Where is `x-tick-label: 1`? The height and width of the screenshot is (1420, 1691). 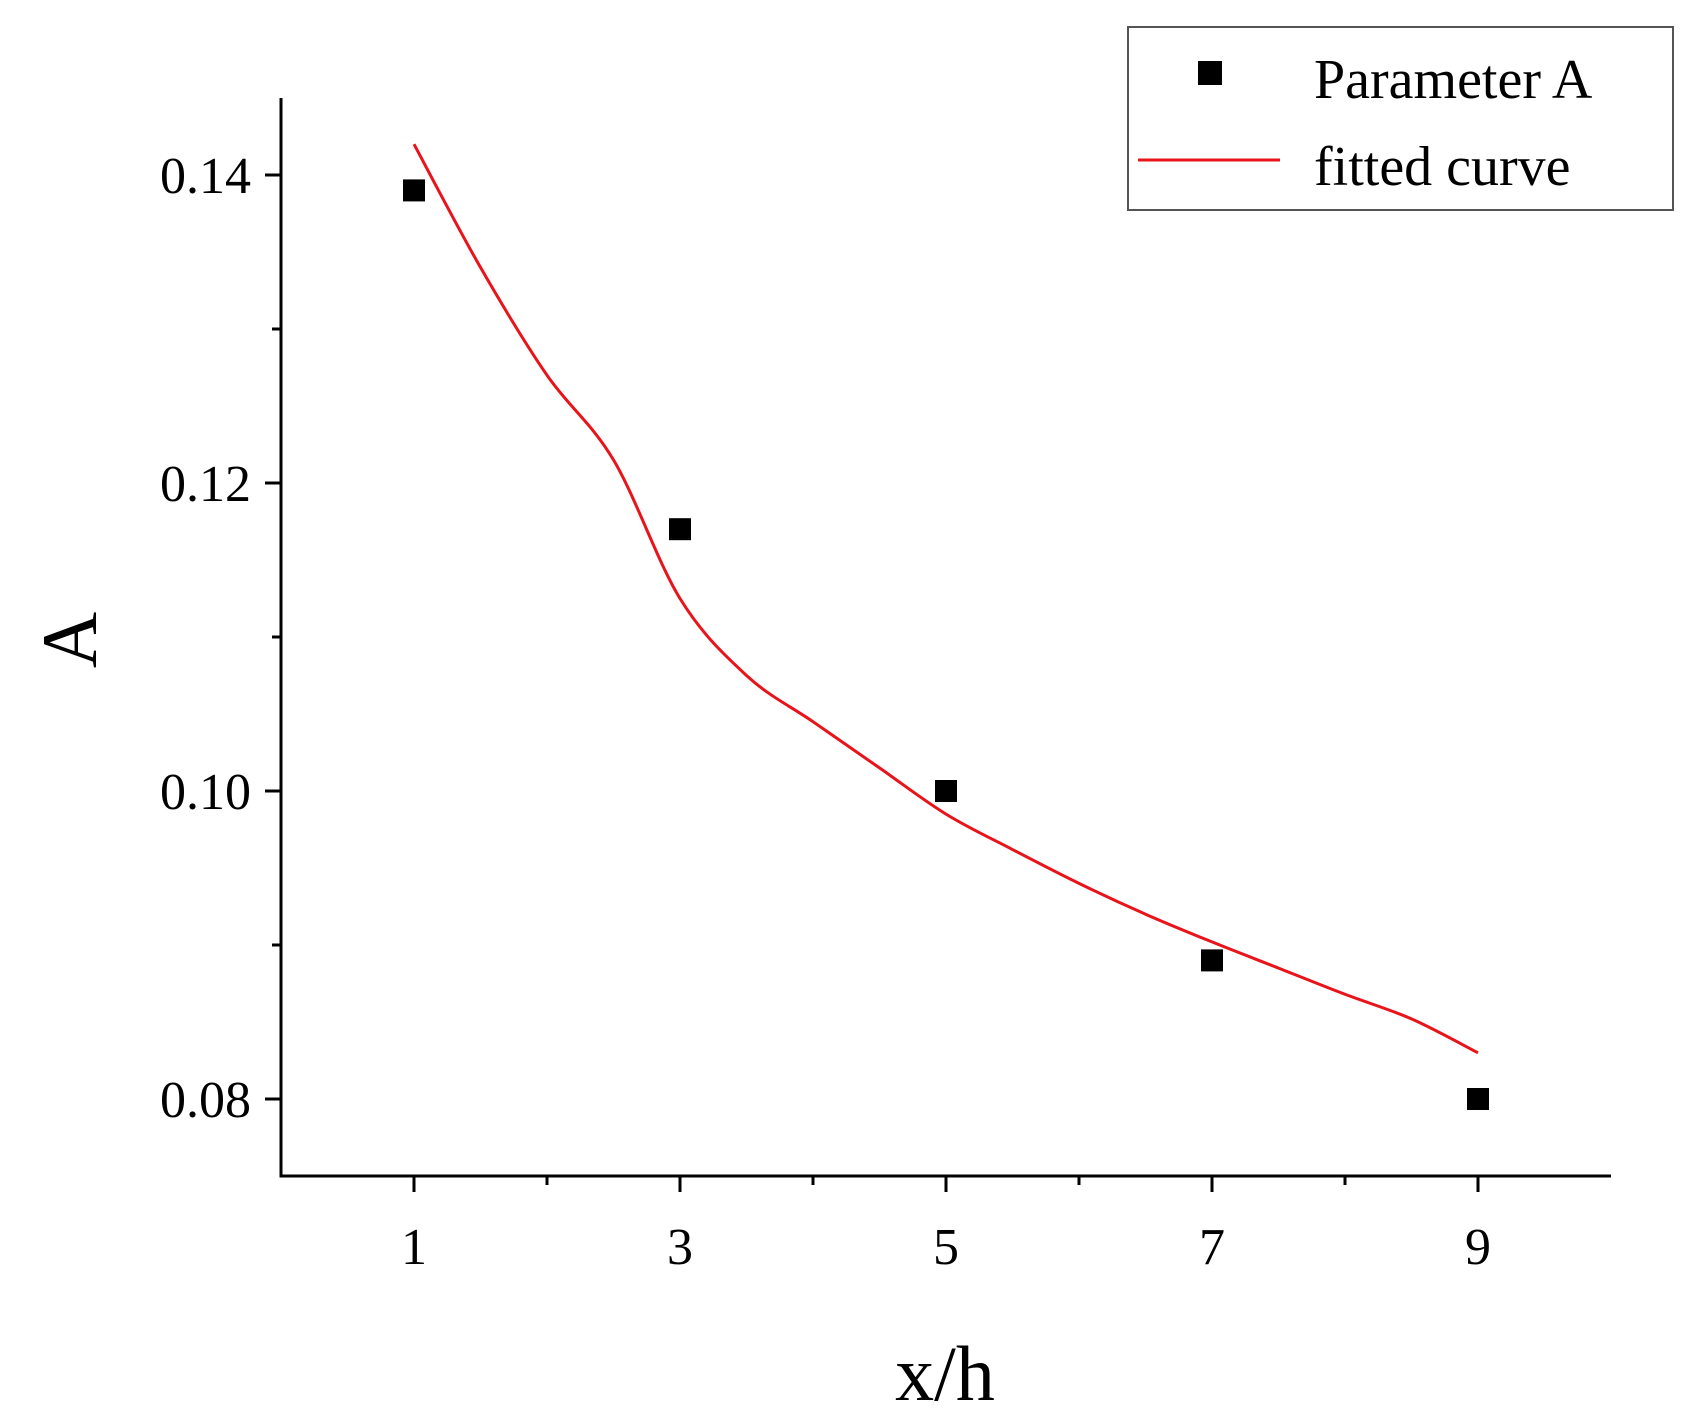 x-tick-label: 1 is located at coordinates (414, 1247).